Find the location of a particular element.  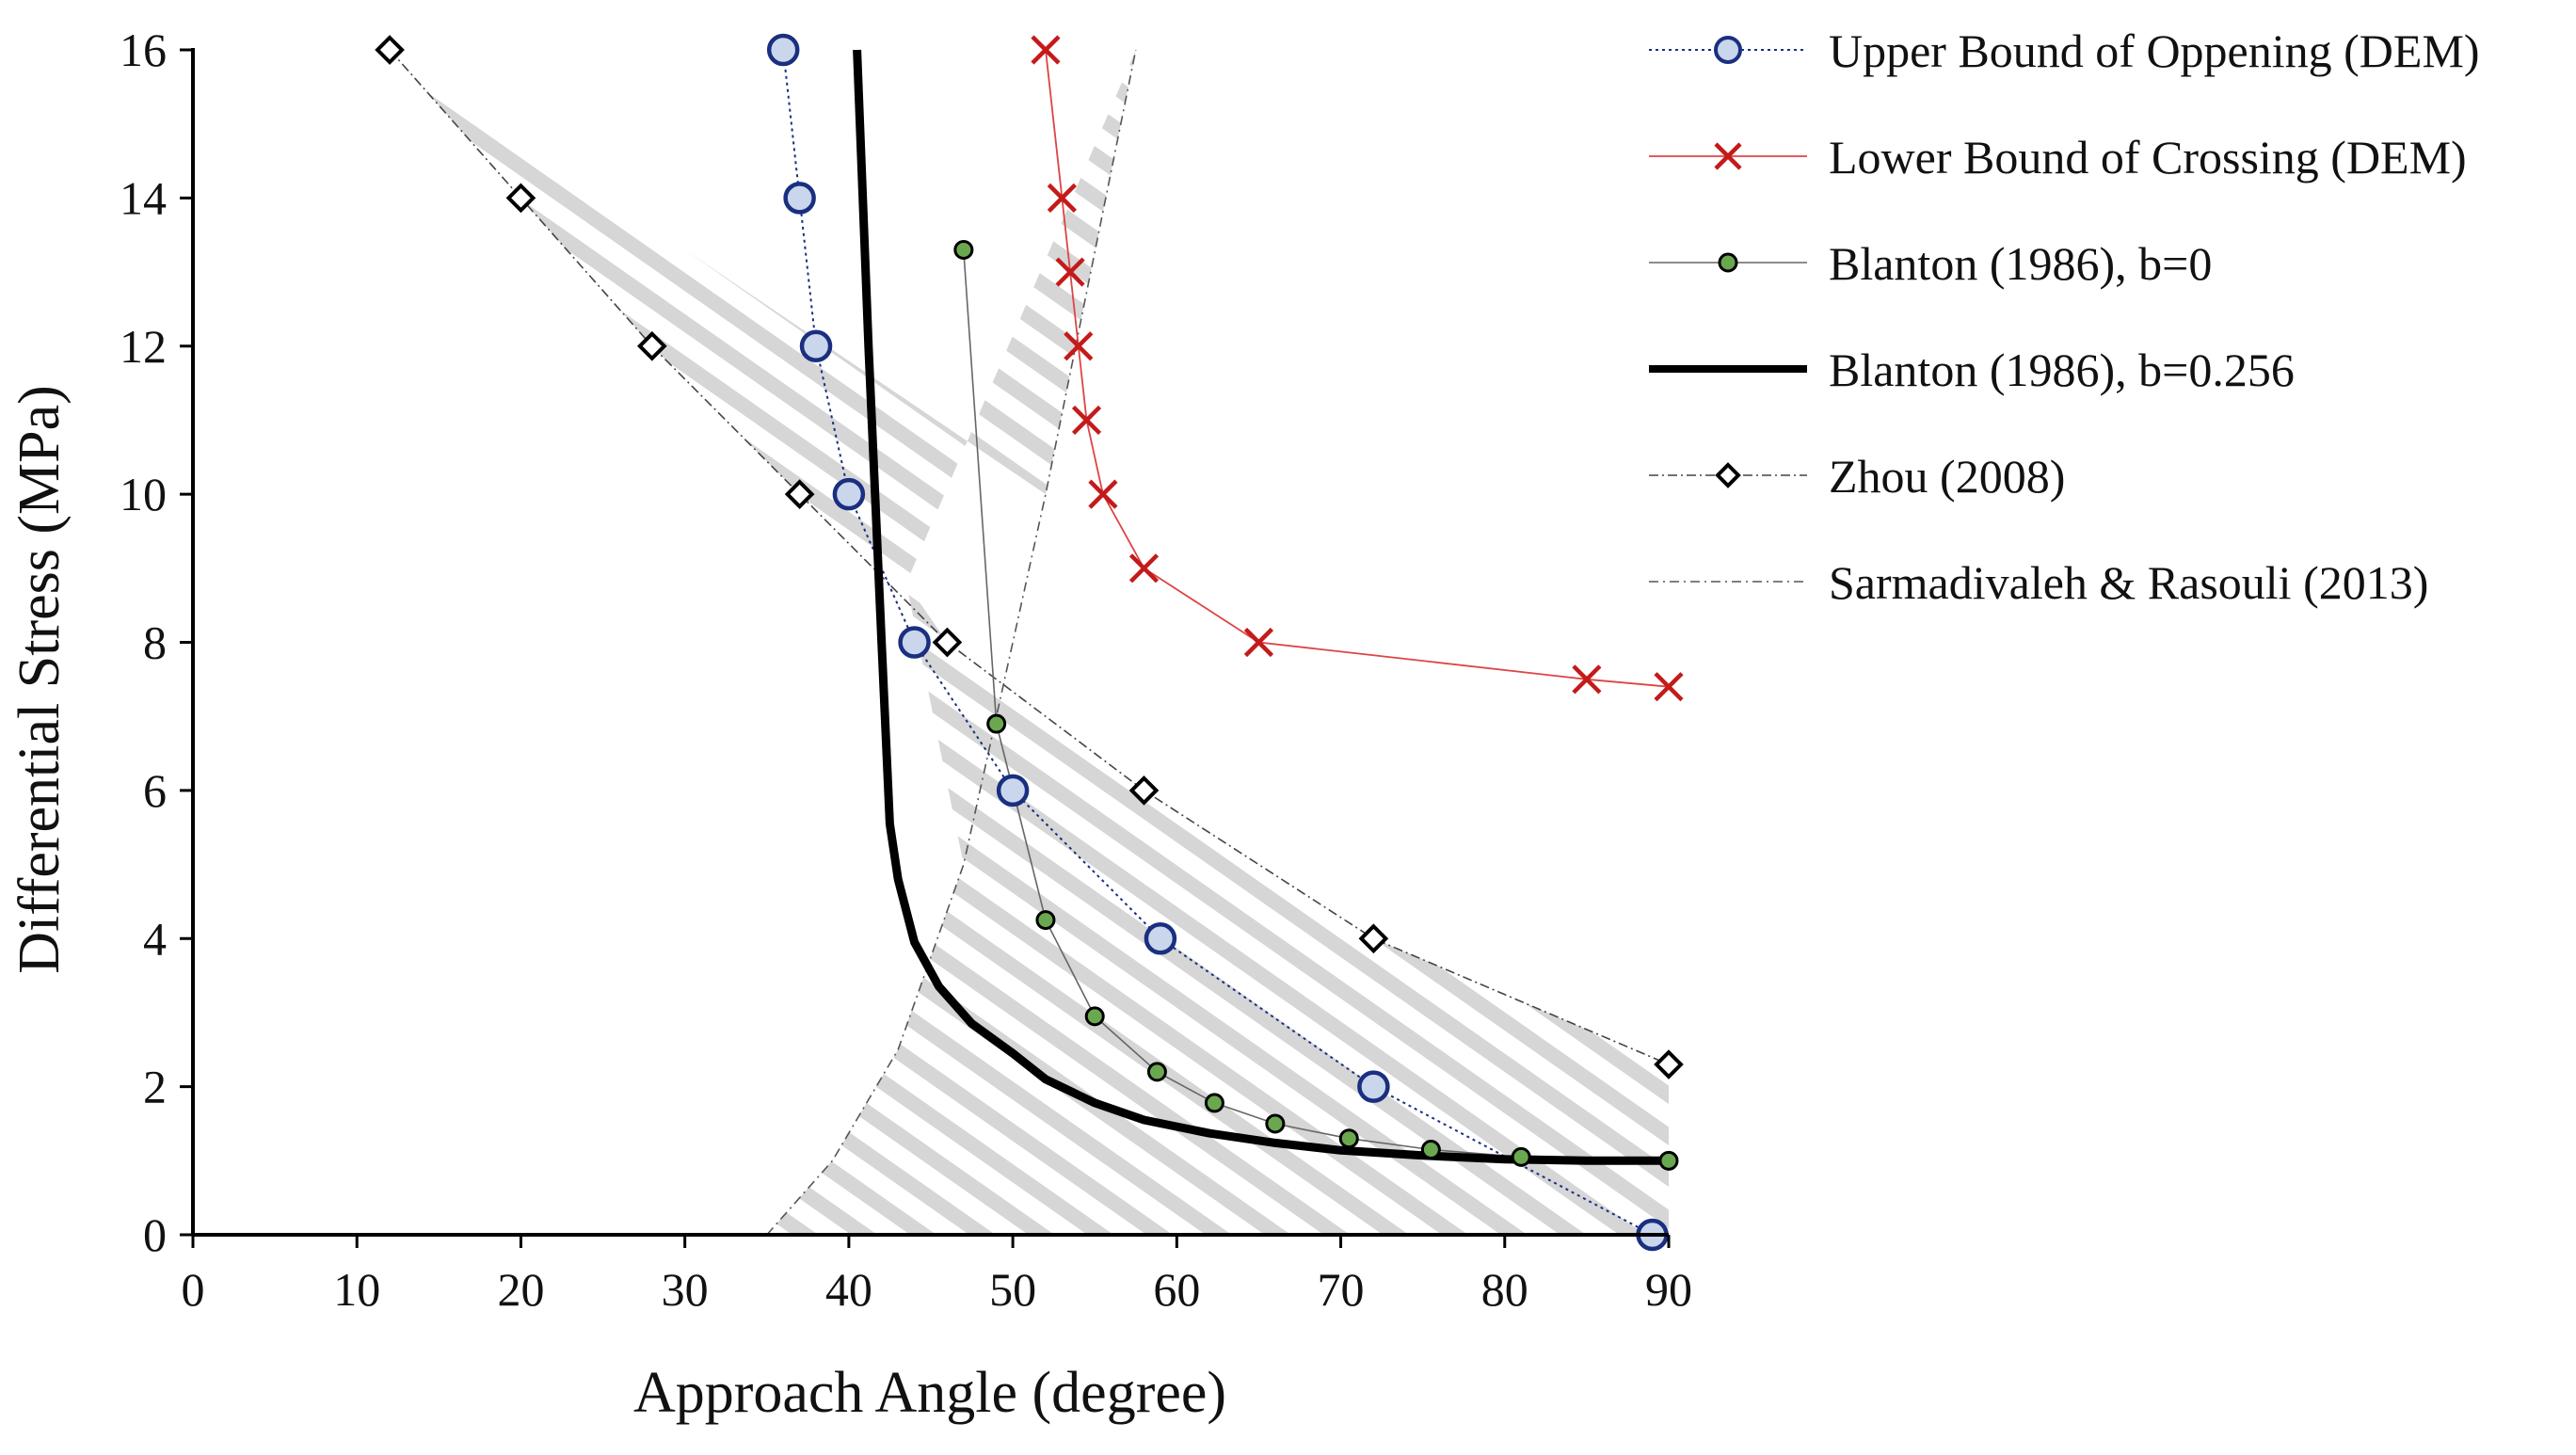

series-line-lower-bound-crossing is located at coordinates (1357, 368).